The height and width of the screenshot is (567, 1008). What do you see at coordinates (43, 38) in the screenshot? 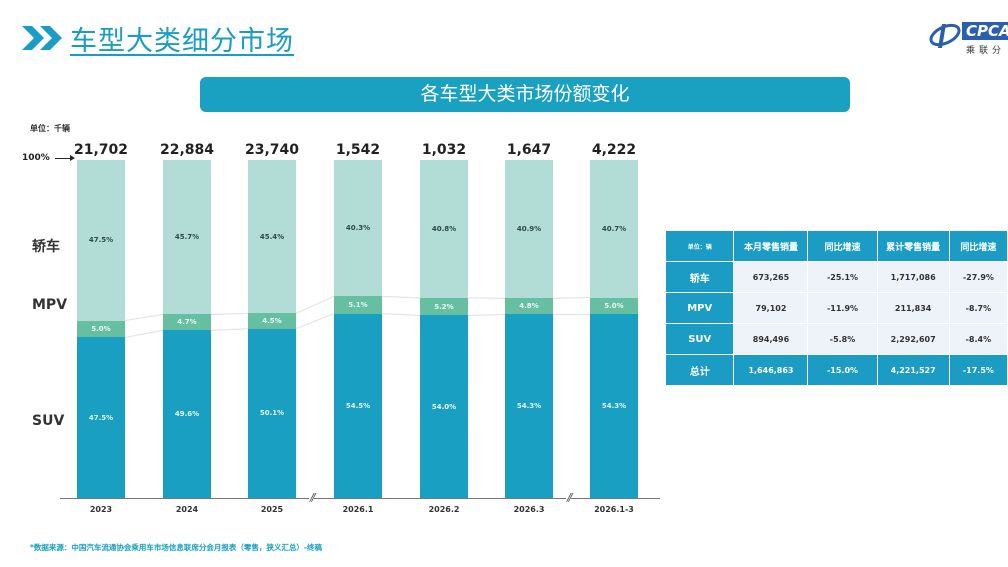
I see `double-chevron-right-icon` at bounding box center [43, 38].